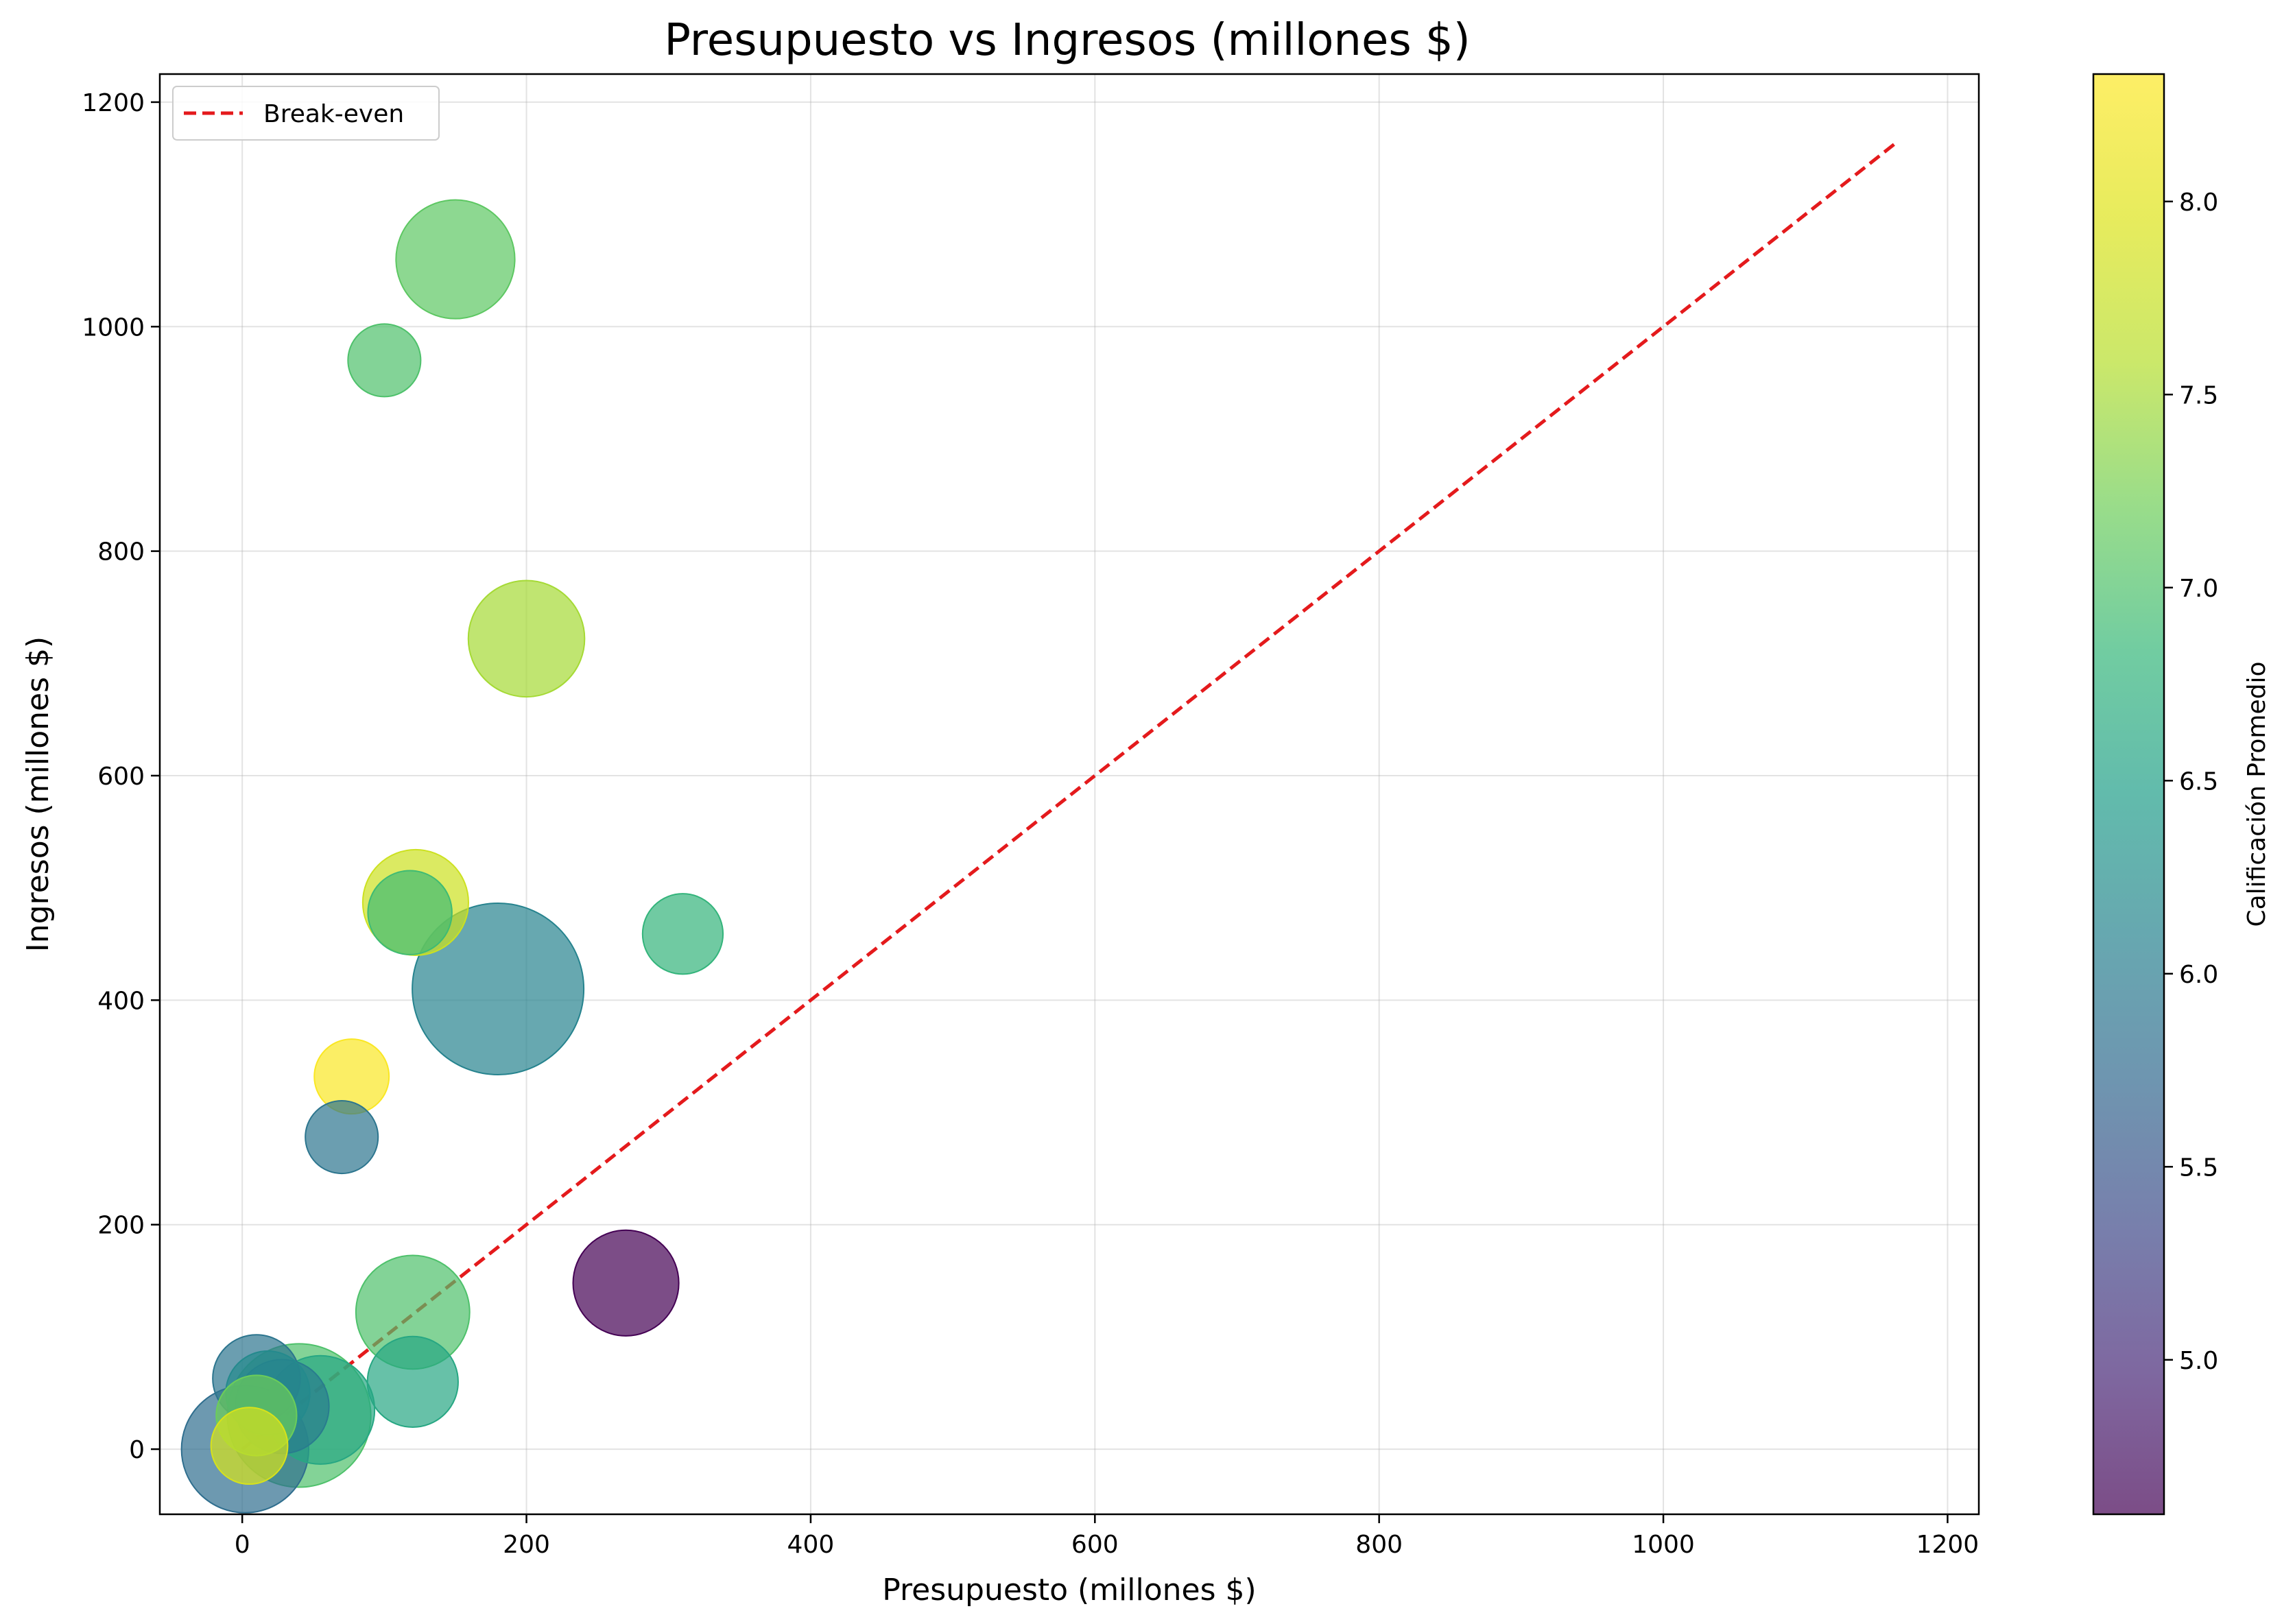 This screenshot has height=1624, width=2282. What do you see at coordinates (811, 1545) in the screenshot?
I see `x-tick-label: 400` at bounding box center [811, 1545].